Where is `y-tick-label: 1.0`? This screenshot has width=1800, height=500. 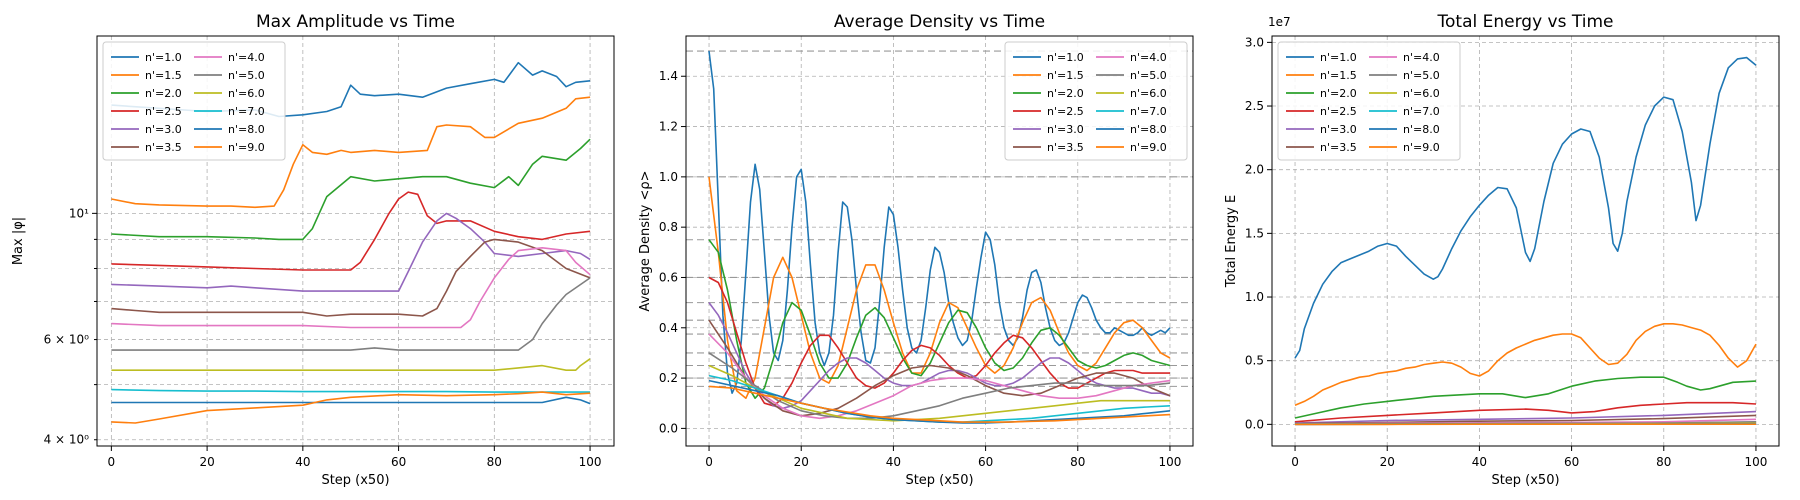 y-tick-label: 1.0 is located at coordinates (1254, 297).